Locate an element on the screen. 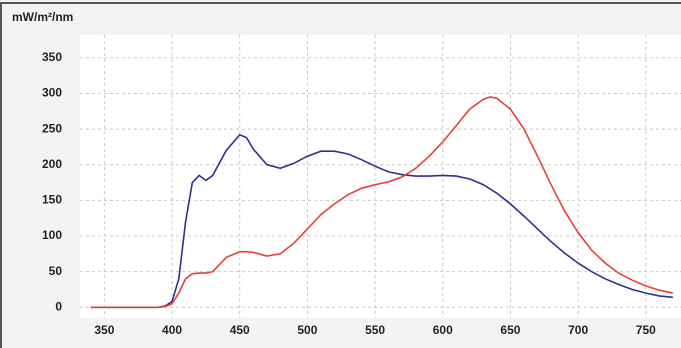 The height and width of the screenshot is (348, 681). y-tick-label: 150 is located at coordinates (52, 200).